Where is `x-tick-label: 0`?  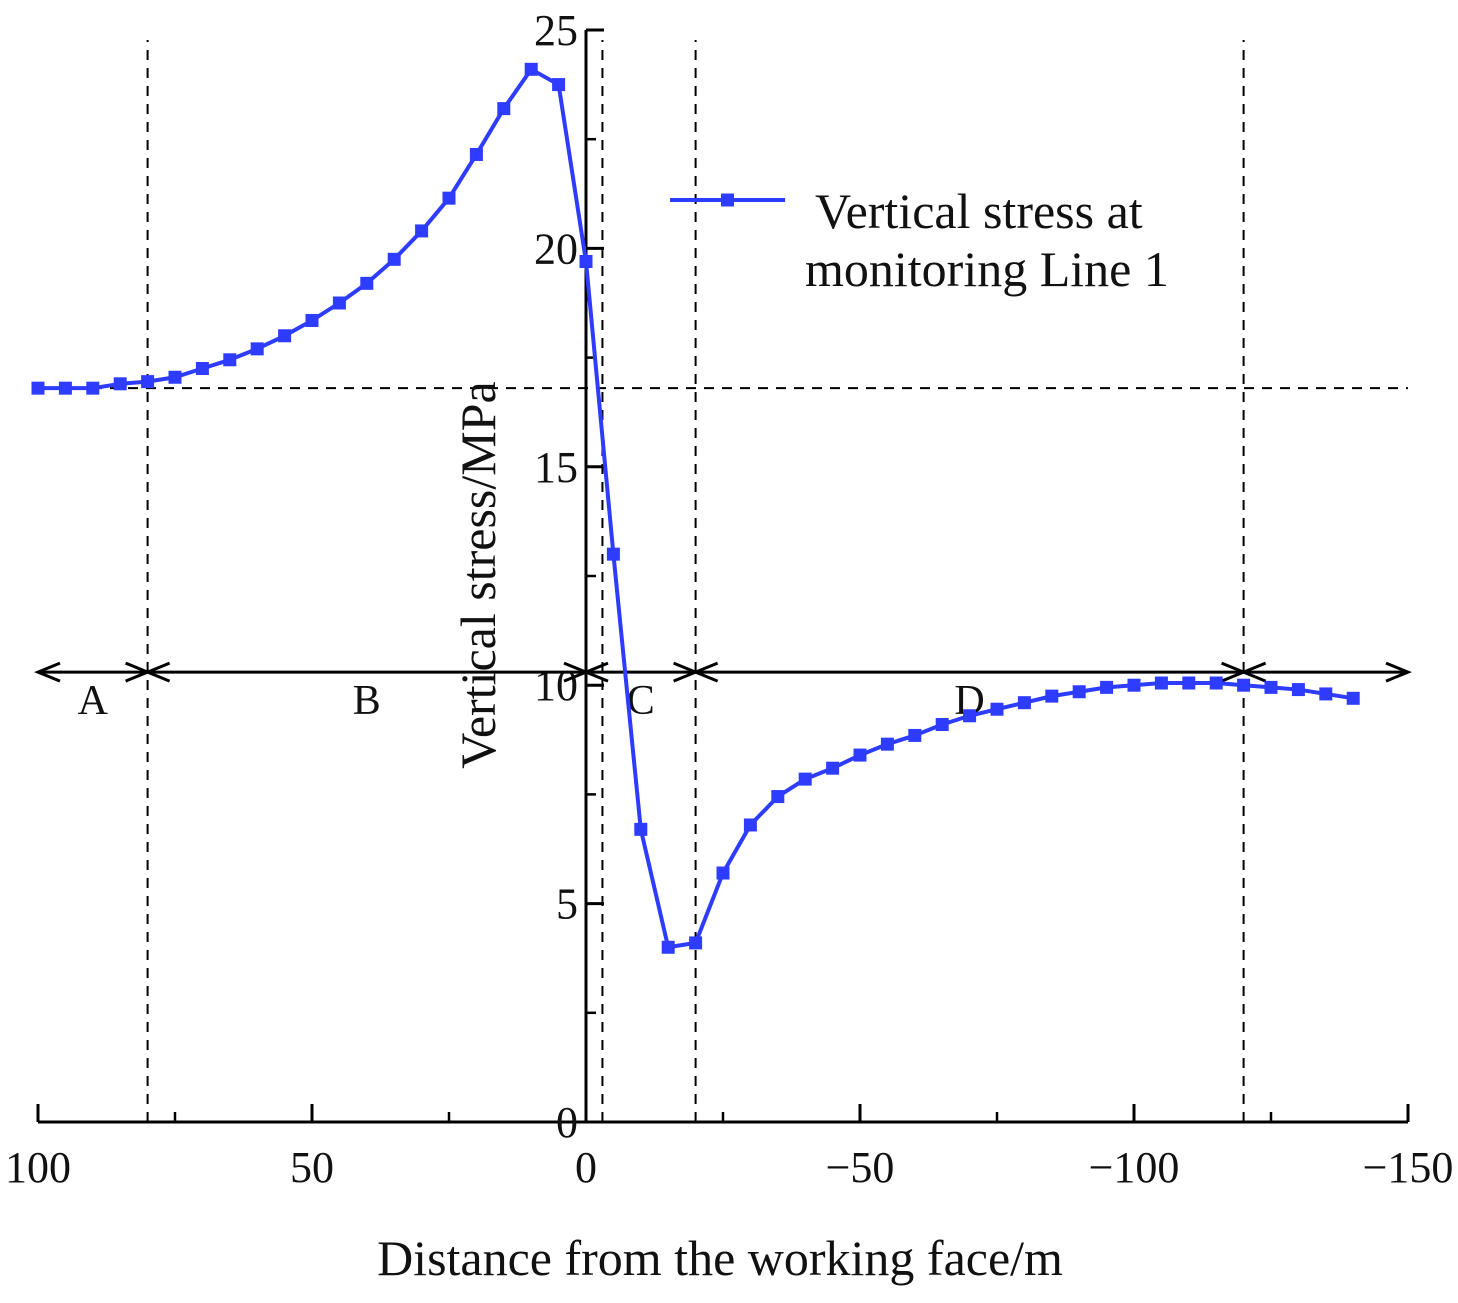 x-tick-label: 0 is located at coordinates (586, 1167).